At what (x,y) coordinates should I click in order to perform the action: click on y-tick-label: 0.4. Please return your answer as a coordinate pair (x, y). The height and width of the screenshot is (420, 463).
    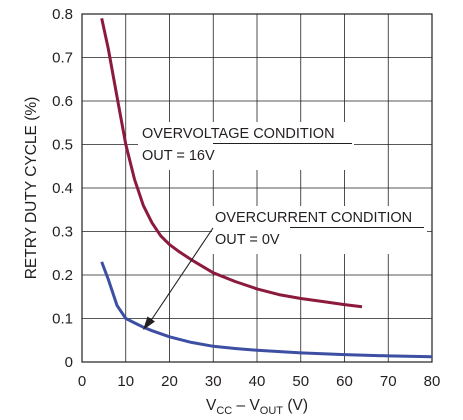
    Looking at the image, I should click on (62, 188).